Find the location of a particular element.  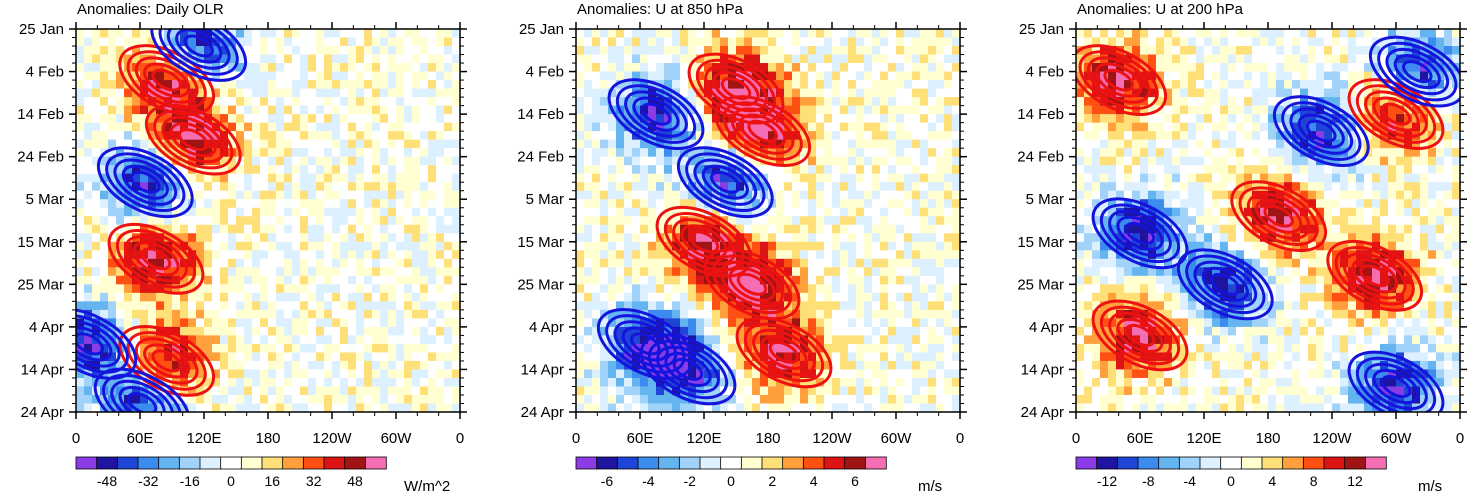

panel-title: Anomalies: U at 850 hPa is located at coordinates (660, 9).